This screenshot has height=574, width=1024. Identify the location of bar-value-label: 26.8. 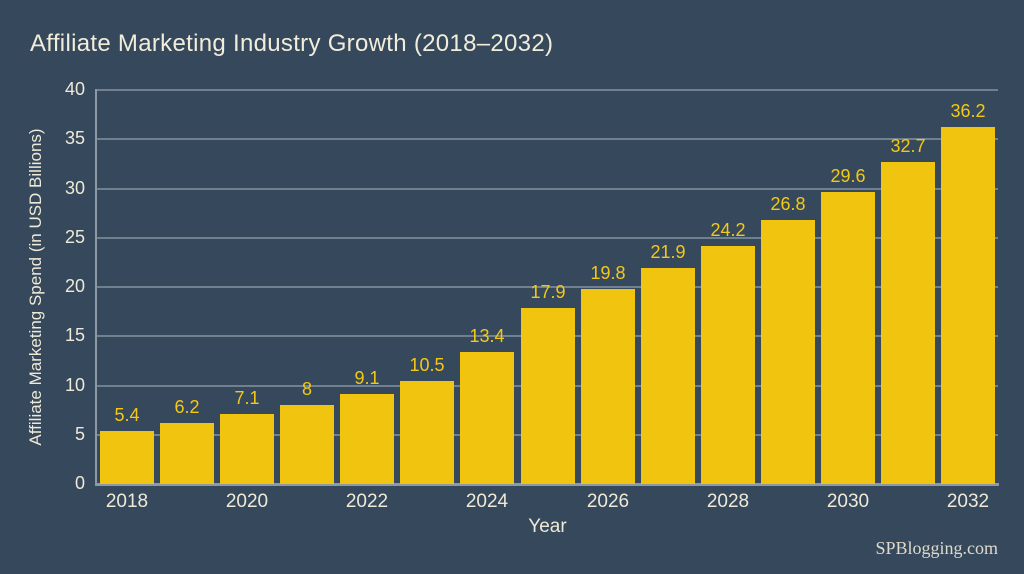
(788, 204).